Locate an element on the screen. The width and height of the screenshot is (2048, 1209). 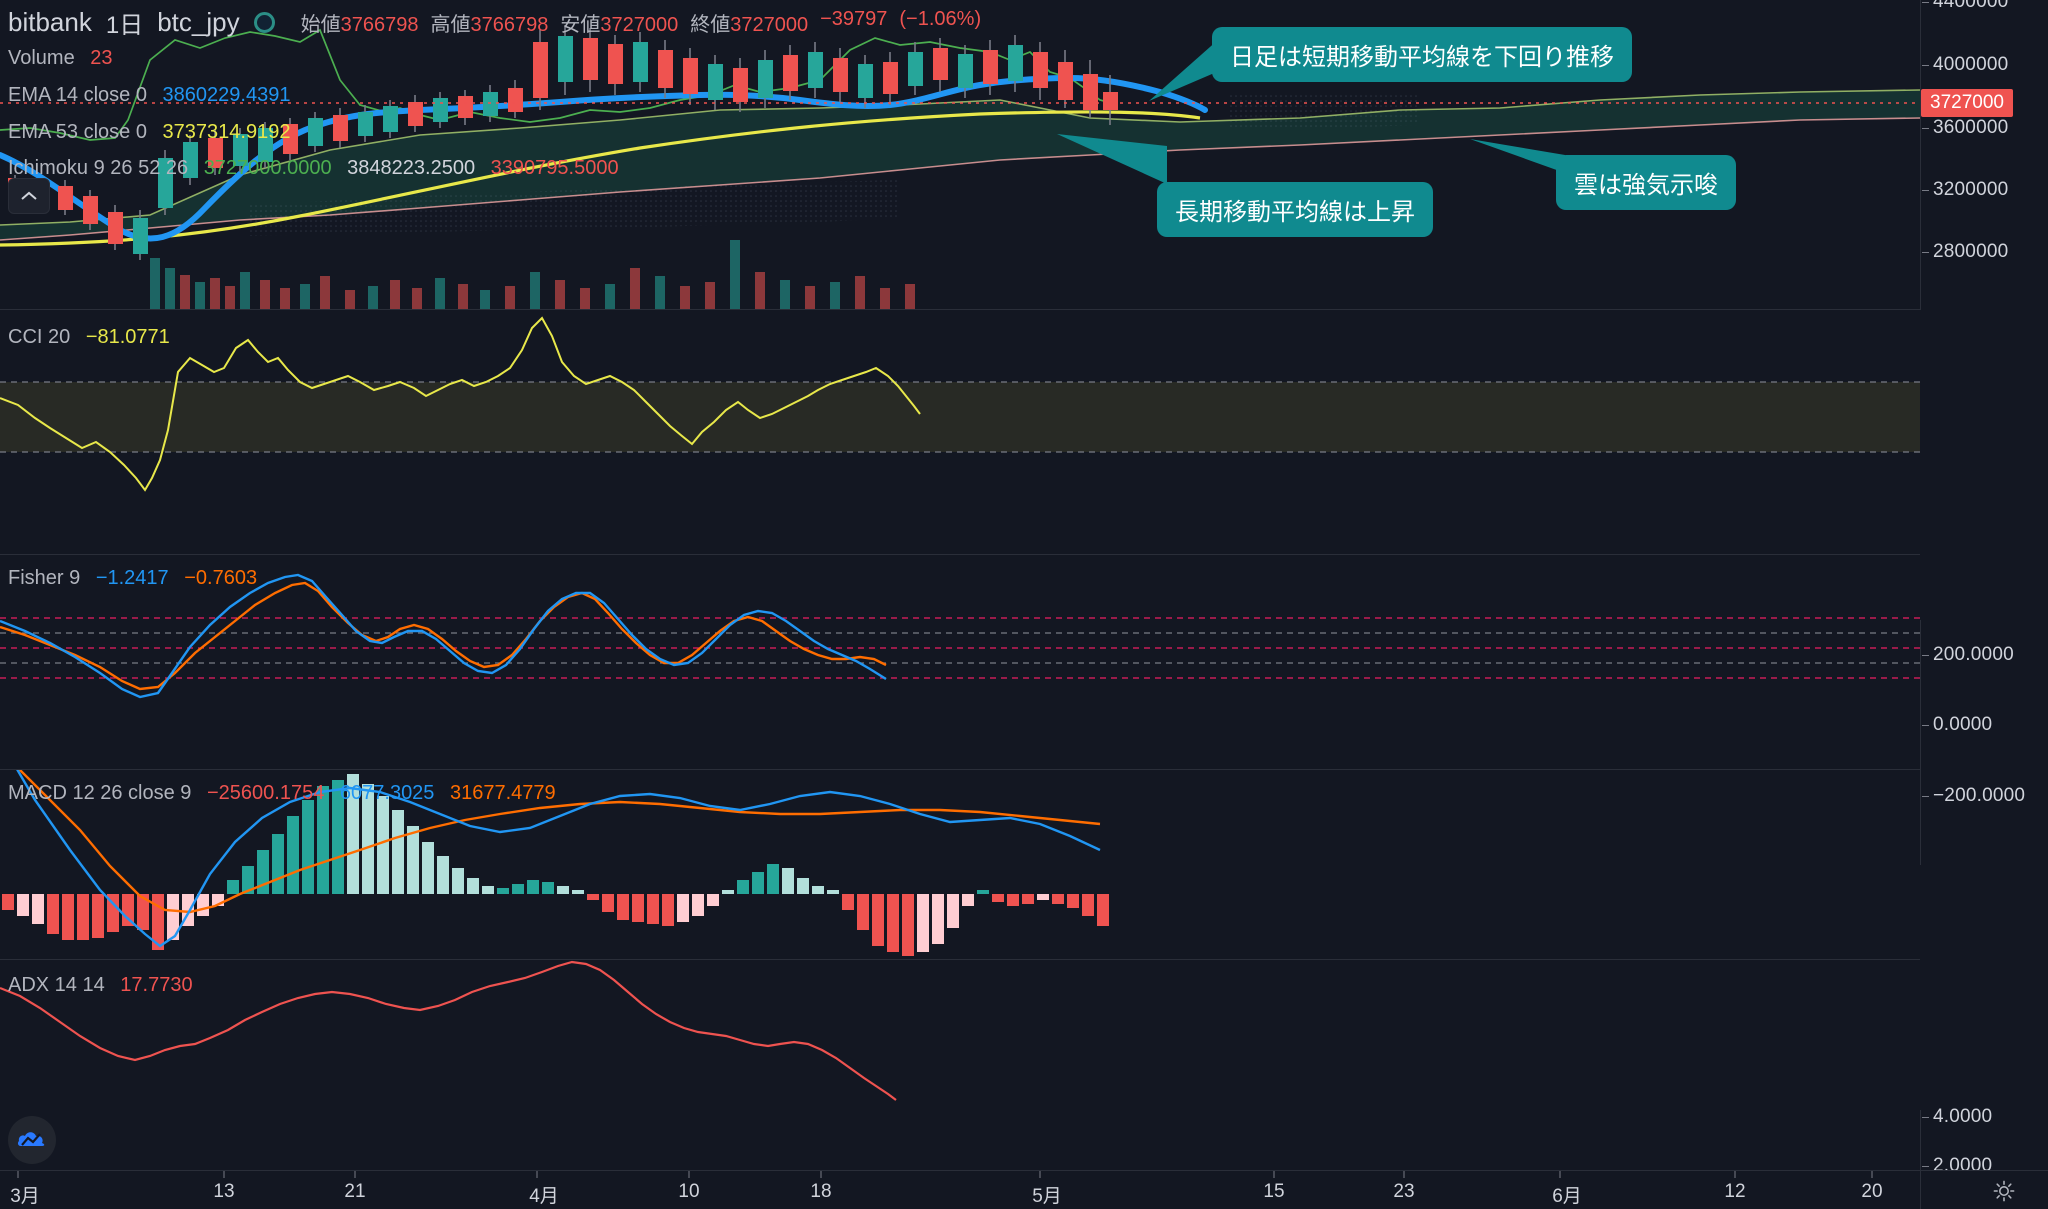
legend-ema53: EMA 53 close 0 3737314.9192 is located at coordinates (149, 132).